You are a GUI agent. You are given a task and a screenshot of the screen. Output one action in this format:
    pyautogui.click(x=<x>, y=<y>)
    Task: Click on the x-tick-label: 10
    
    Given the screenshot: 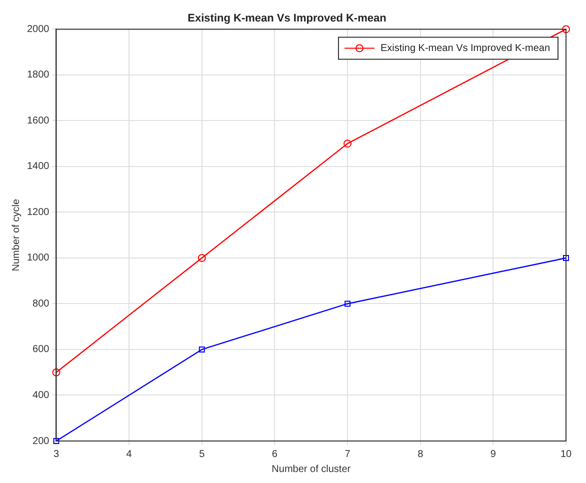 What is the action you would take?
    pyautogui.click(x=566, y=454)
    